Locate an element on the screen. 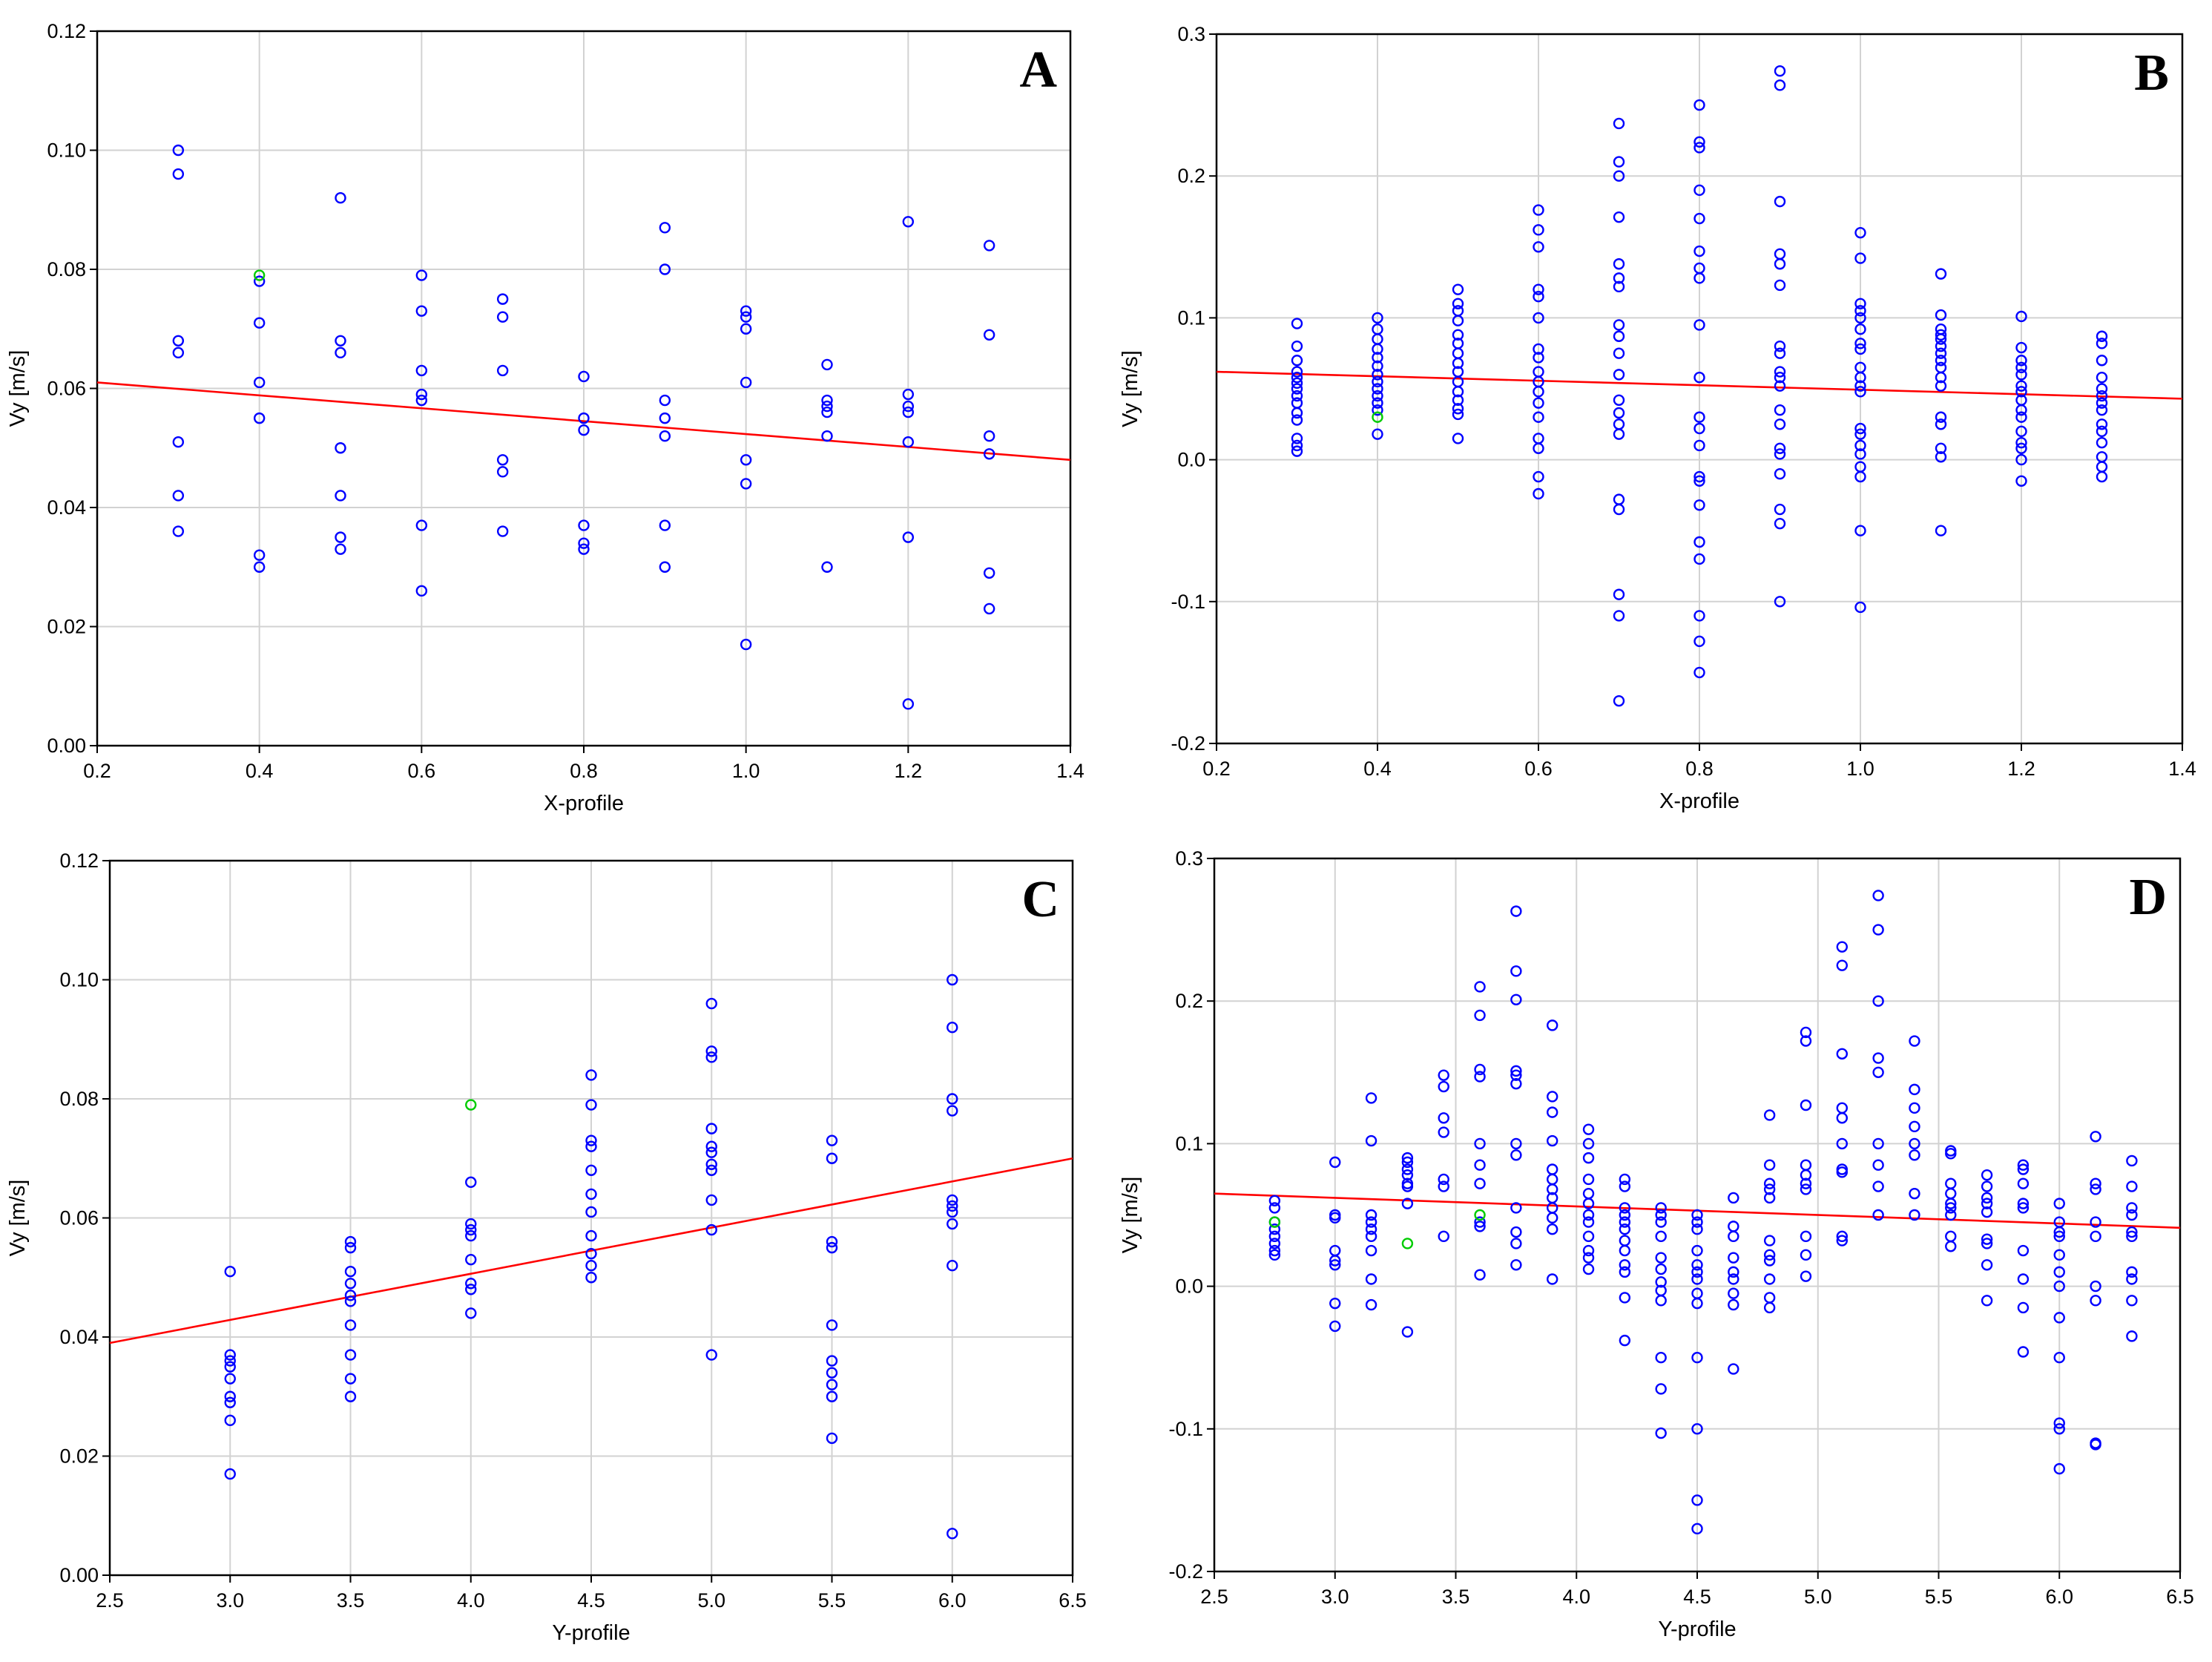  y-tick-label: 0.08 is located at coordinates (66, 269).